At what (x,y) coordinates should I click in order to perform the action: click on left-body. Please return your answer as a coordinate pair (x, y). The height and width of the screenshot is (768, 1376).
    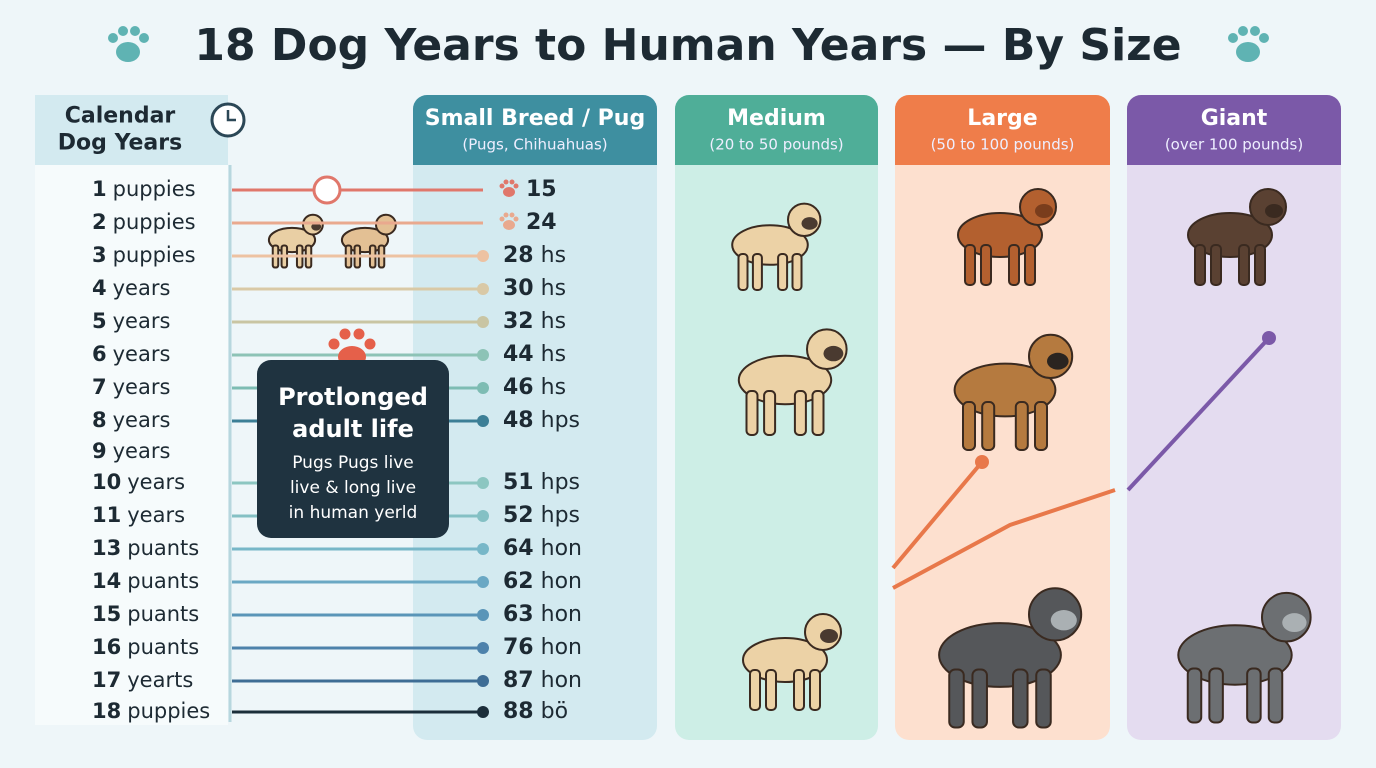
    Looking at the image, I should click on (131, 445).